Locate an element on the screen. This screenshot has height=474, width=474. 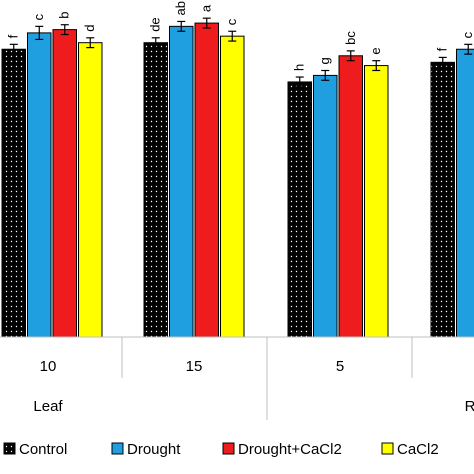
significance-label: ab is located at coordinates (180, 8).